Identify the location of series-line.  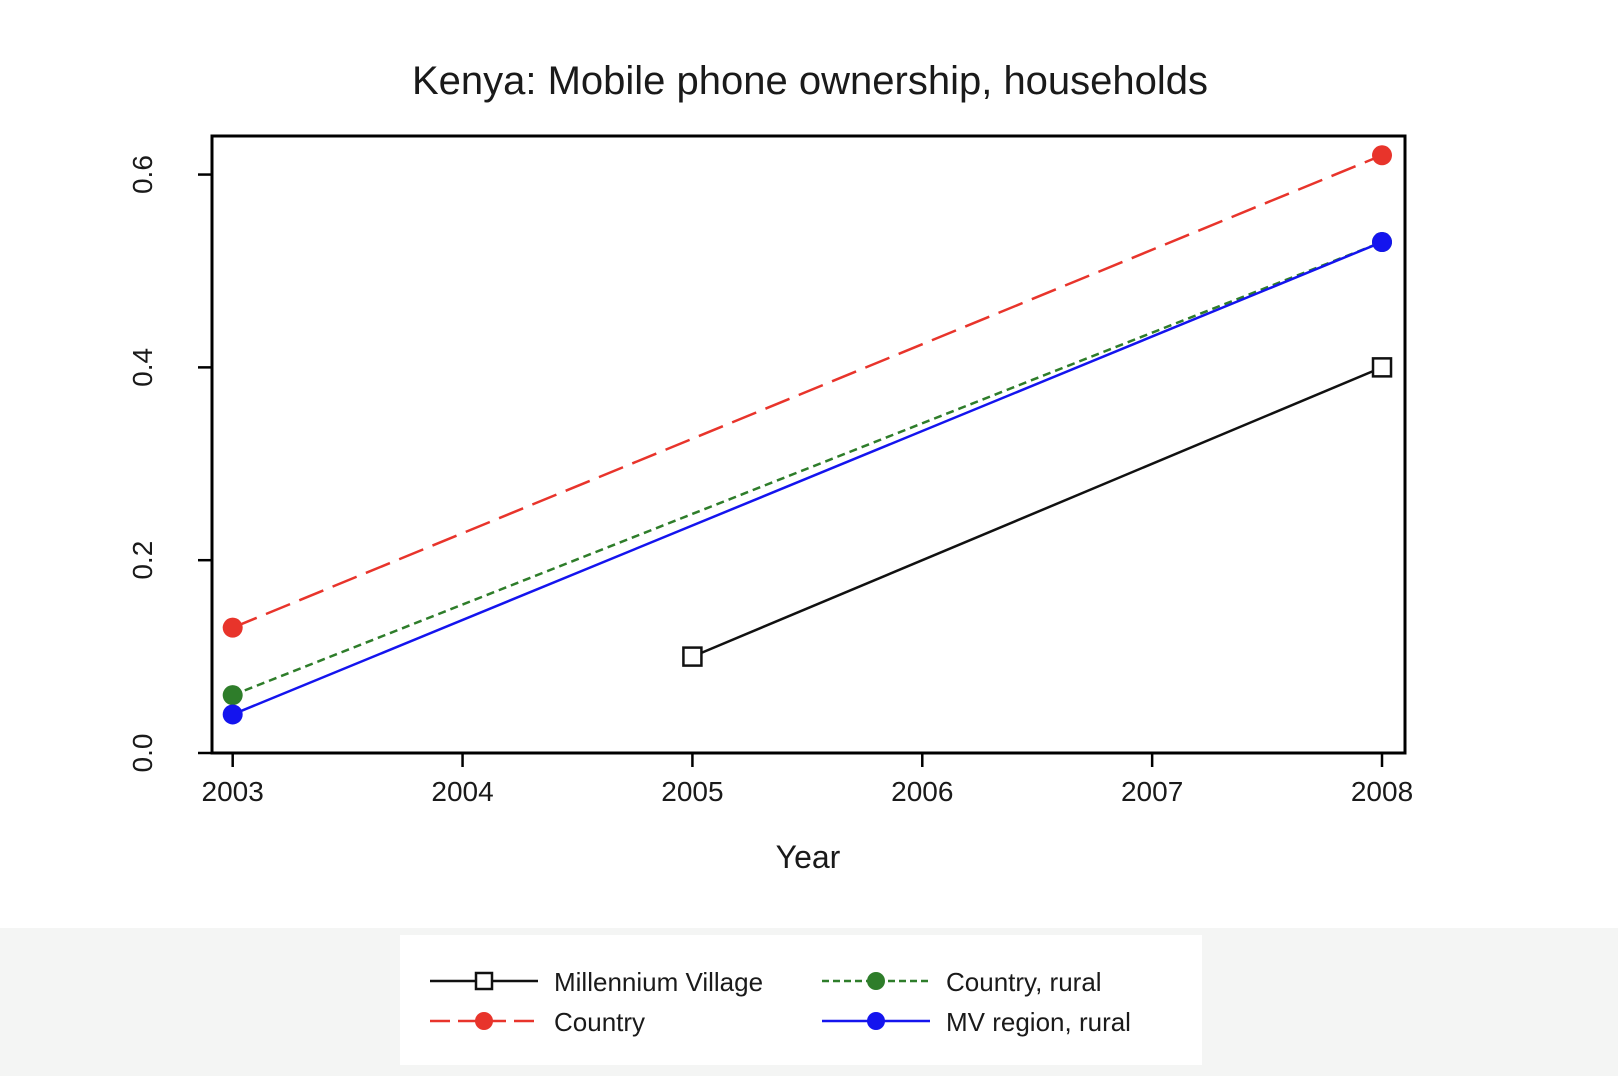
(1037, 512).